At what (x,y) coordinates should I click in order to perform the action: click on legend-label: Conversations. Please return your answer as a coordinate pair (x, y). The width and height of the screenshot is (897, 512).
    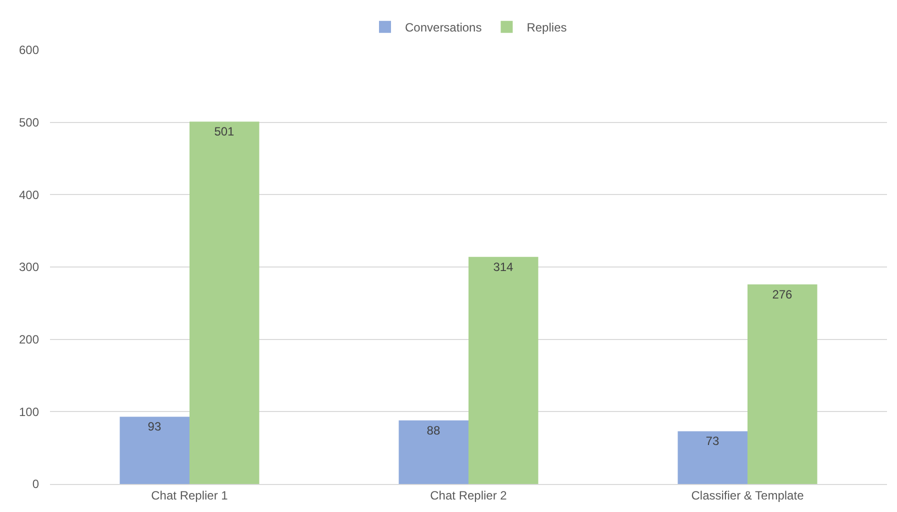
    Looking at the image, I should click on (443, 27).